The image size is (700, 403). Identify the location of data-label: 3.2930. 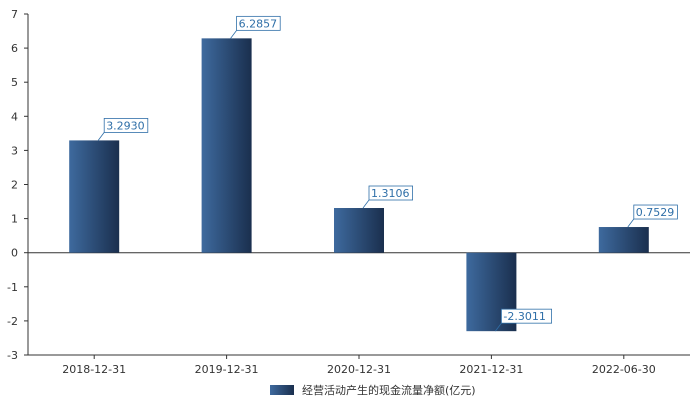
(125, 125).